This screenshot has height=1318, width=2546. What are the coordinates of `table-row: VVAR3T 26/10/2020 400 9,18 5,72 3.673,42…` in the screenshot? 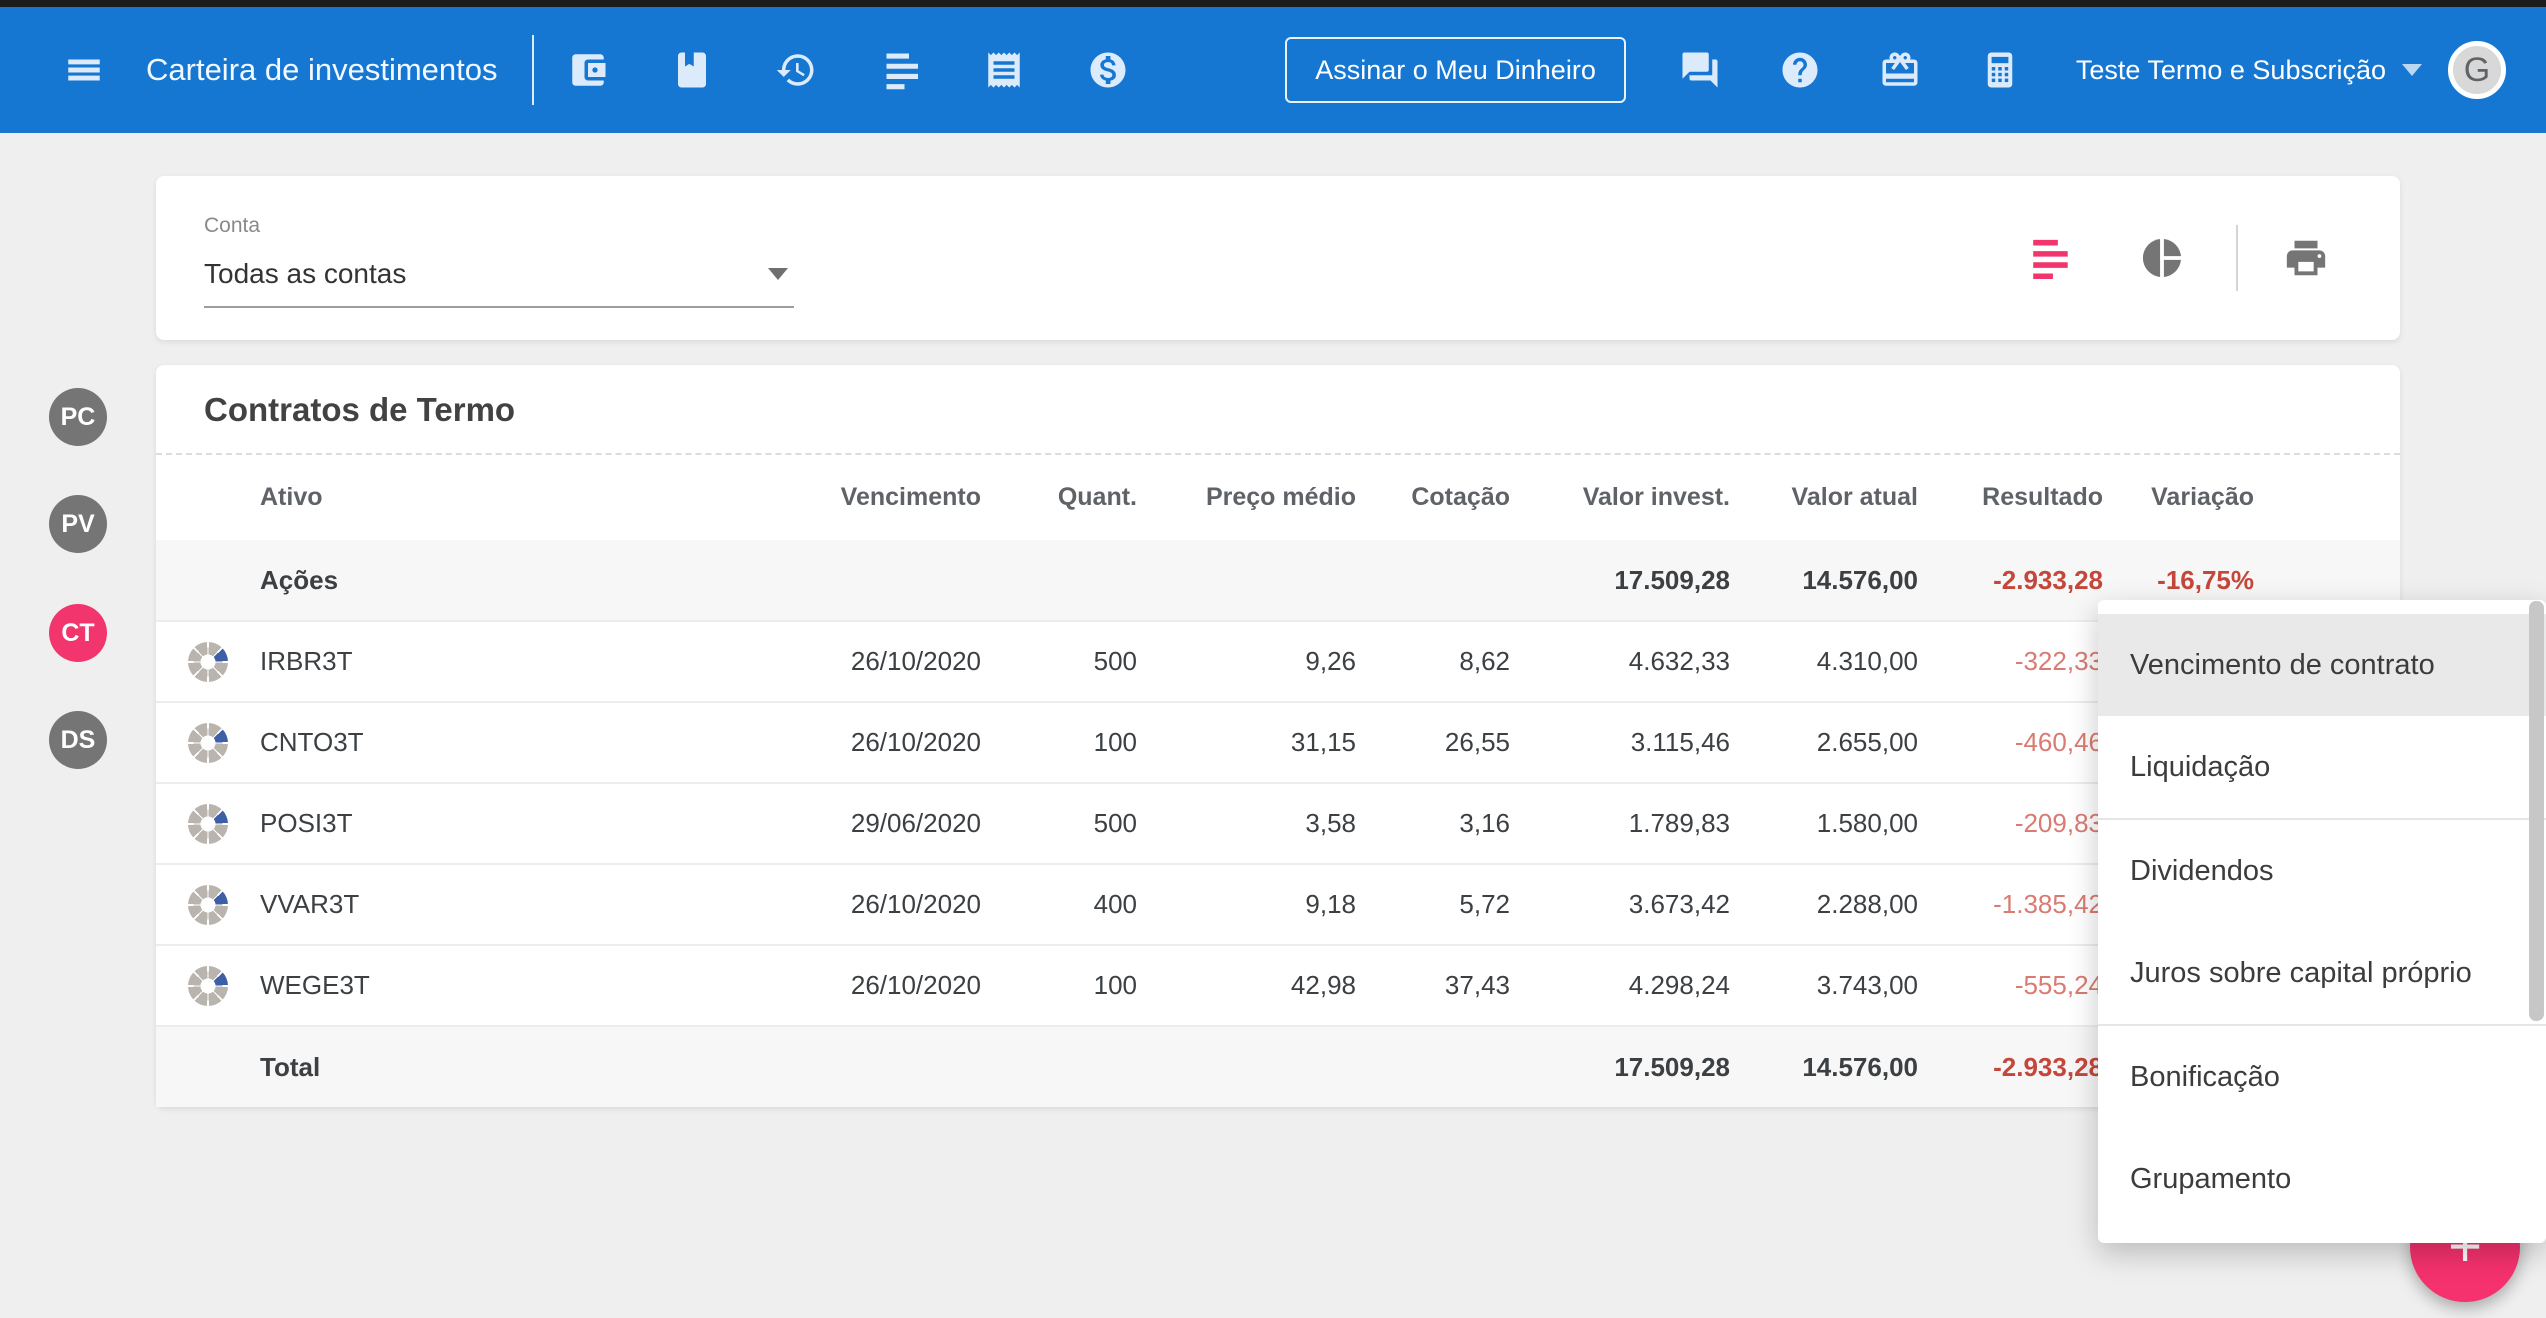 It's located at (1278, 904).